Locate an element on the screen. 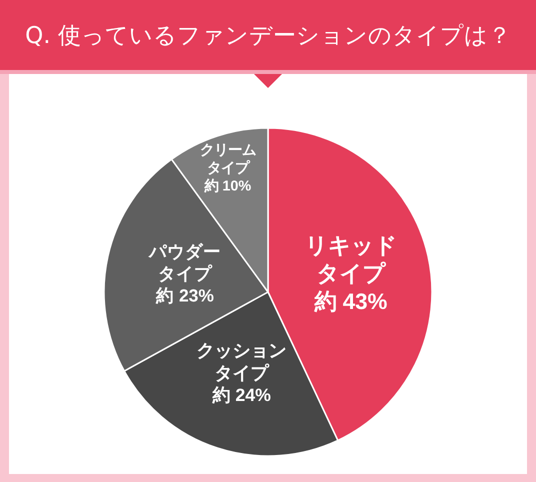 The image size is (536, 482). data-label: 約 43% is located at coordinates (351, 301).